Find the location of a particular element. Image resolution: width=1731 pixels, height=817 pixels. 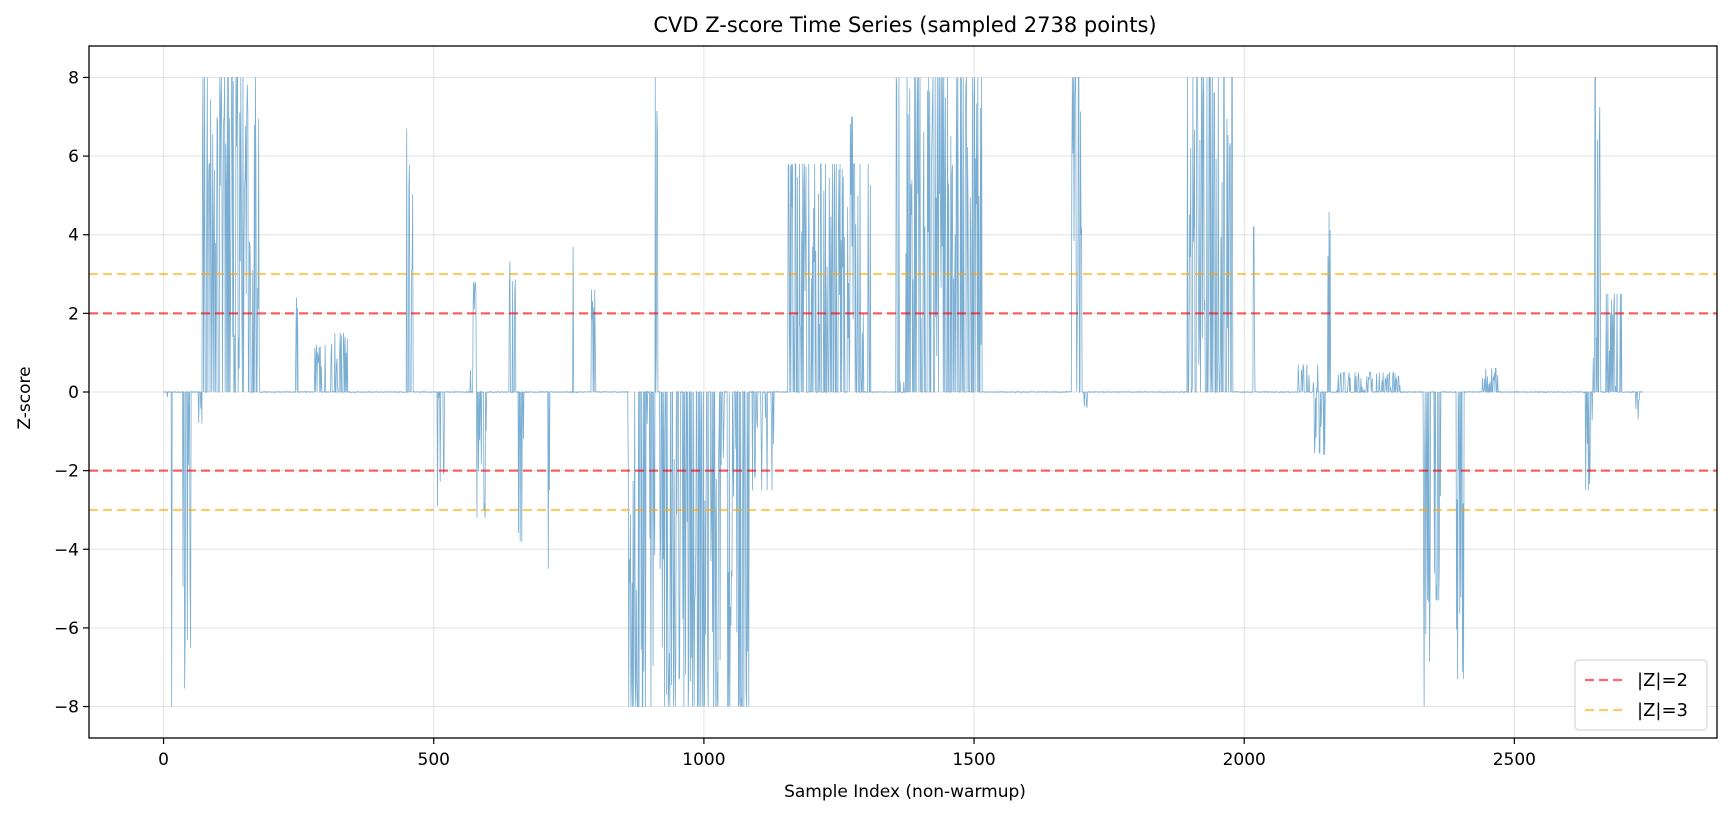

y-tick-label: 8 is located at coordinates (73, 78).